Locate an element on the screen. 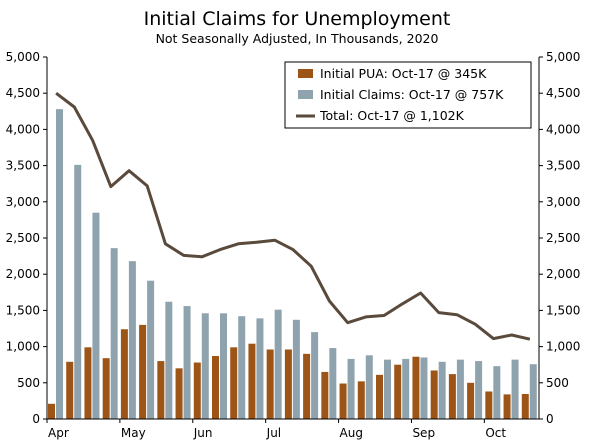 The height and width of the screenshot is (443, 595). y-tick-label-right: 4,500 is located at coordinates (563, 93).